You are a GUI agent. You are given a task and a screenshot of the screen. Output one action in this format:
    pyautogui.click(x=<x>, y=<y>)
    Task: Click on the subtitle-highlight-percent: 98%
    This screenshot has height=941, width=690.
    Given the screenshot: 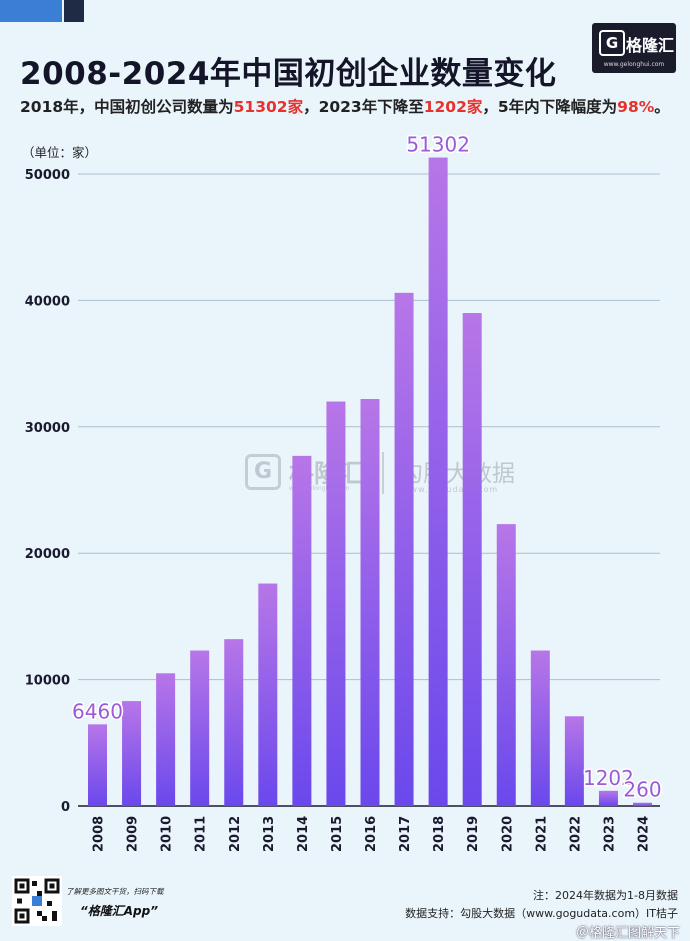 What is the action you would take?
    pyautogui.click(x=636, y=107)
    